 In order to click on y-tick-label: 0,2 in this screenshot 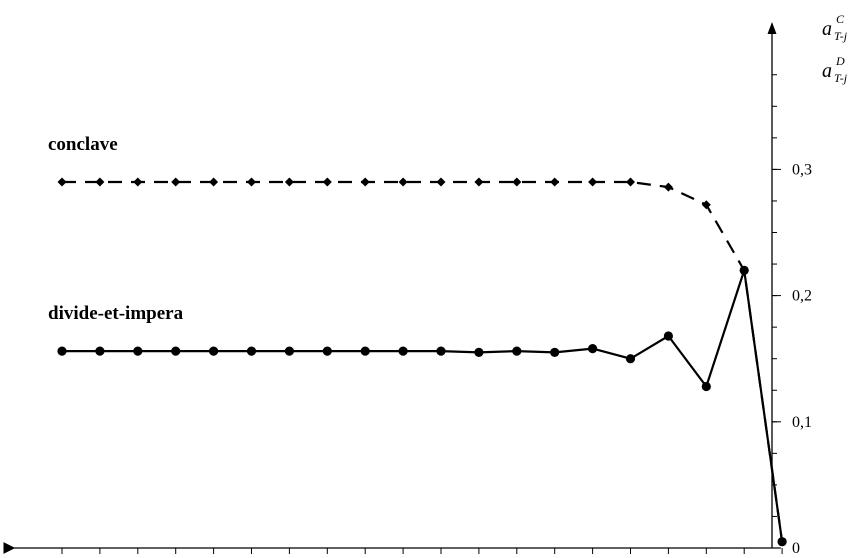, I will do `click(802, 296)`.